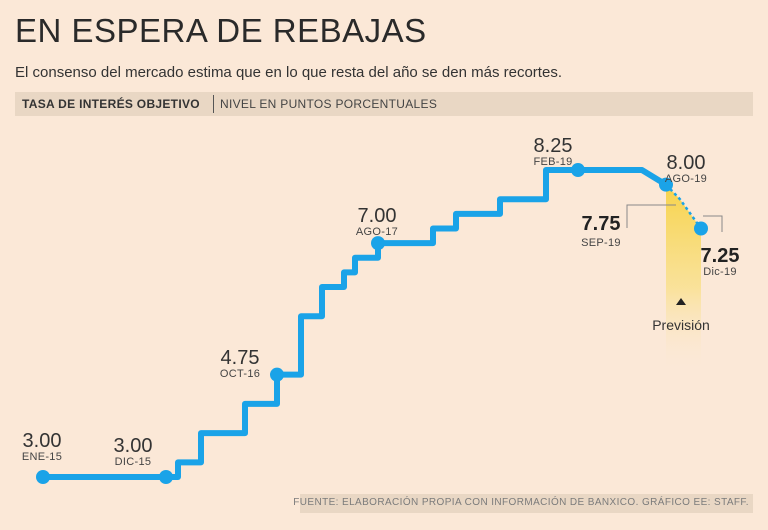  What do you see at coordinates (111, 104) in the screenshot?
I see `chart-label-bold: TASA DE INTERÉS OBJETIVO` at bounding box center [111, 104].